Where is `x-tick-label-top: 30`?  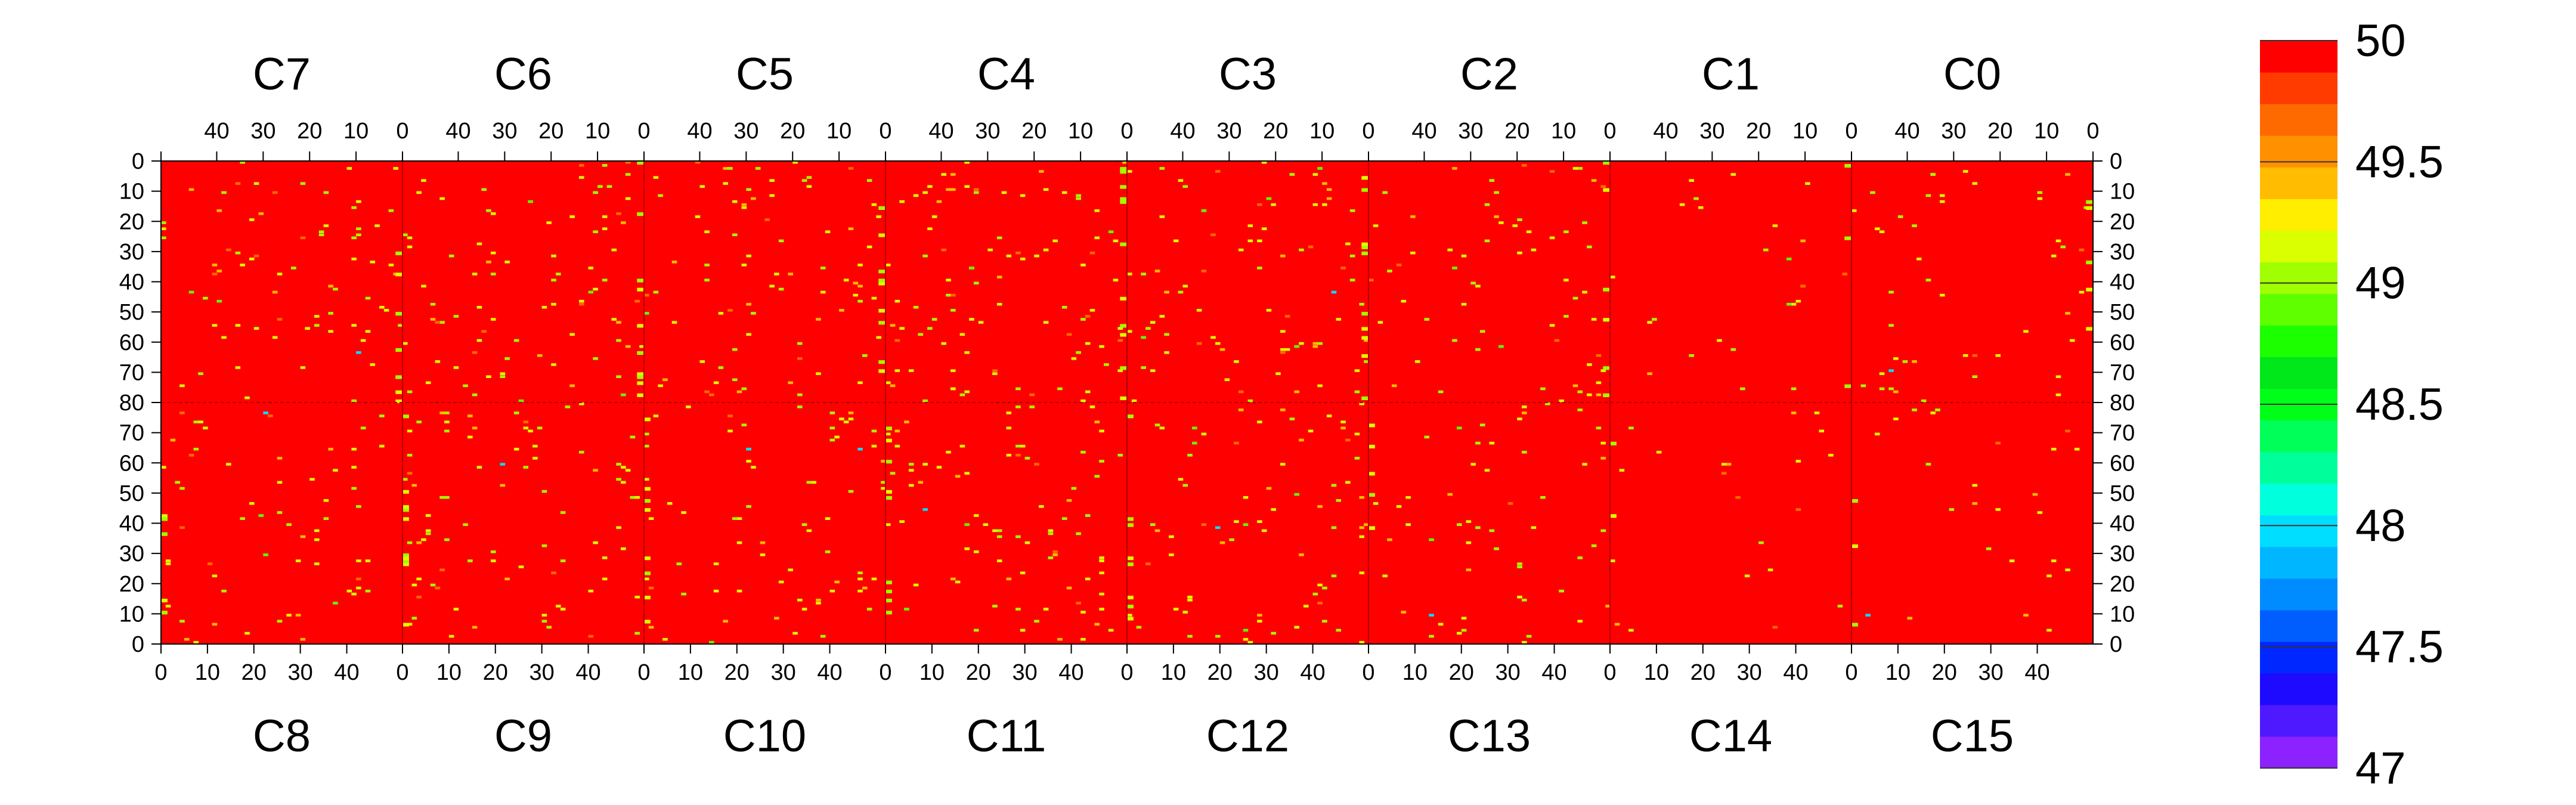
x-tick-label-top: 30 is located at coordinates (262, 132).